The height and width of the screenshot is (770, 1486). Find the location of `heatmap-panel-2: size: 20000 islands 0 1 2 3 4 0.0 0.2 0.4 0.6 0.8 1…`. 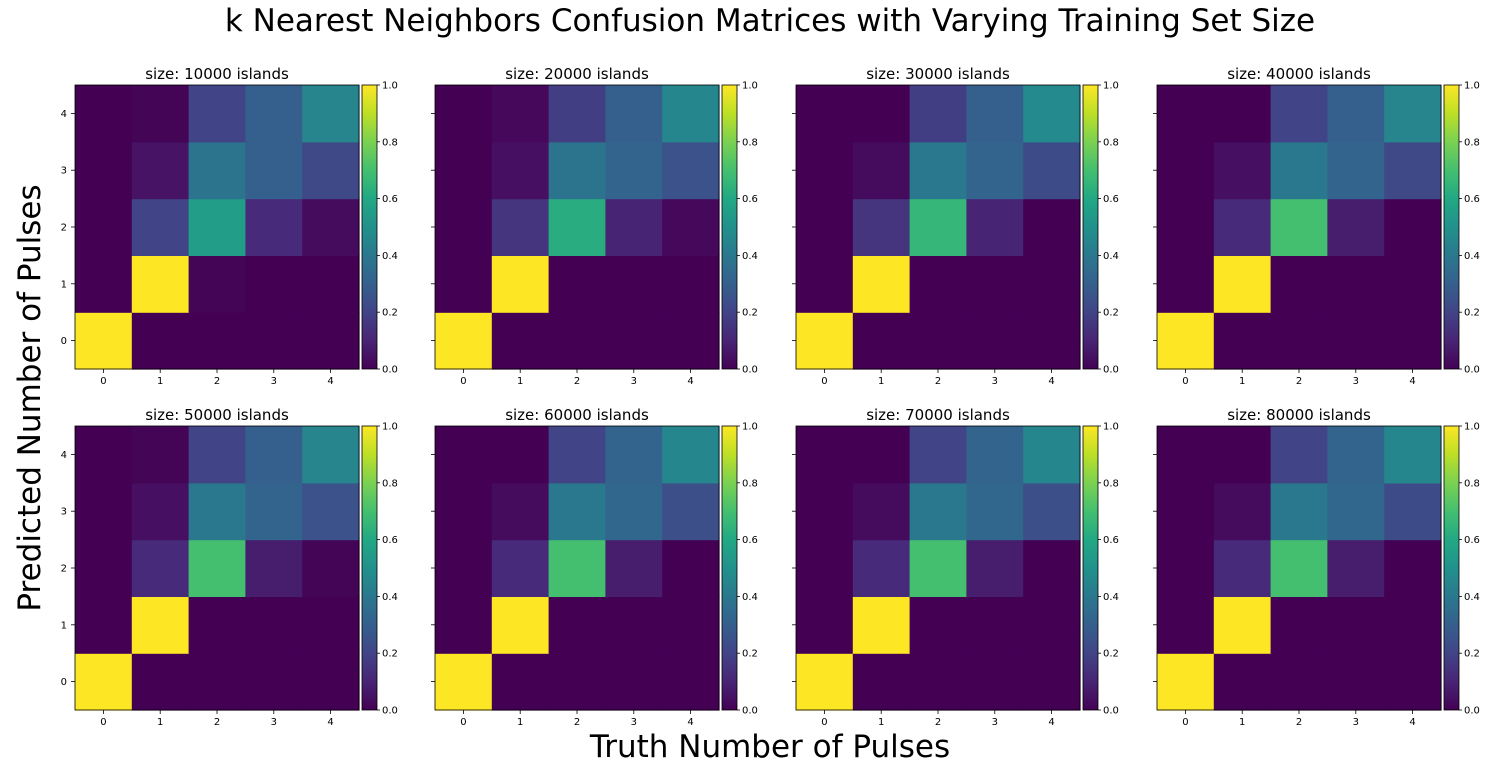

heatmap-panel-2: size: 20000 islands 0 1 2 3 4 0.0 0.2 0.4 0.6 0.8 1… is located at coordinates (594, 226).